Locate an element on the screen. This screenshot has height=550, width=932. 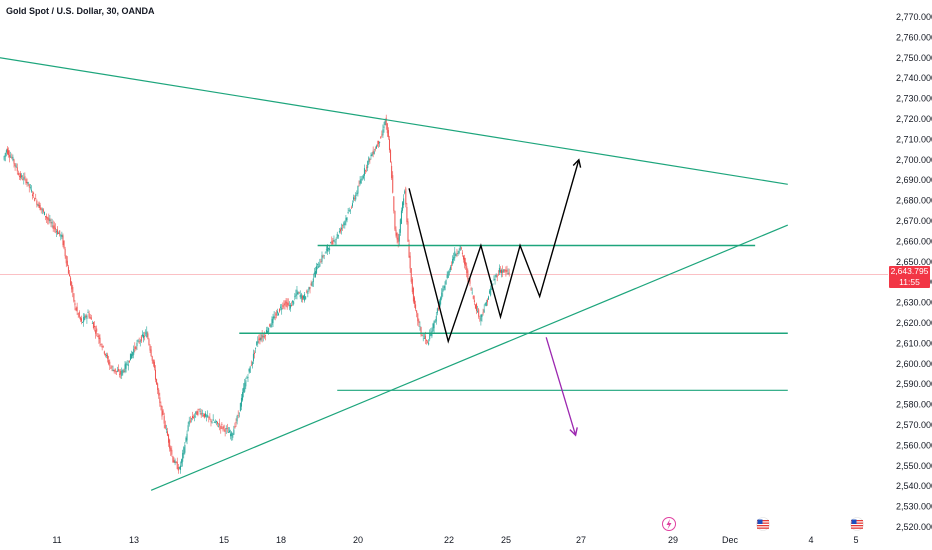
bearish-projection-arrow is located at coordinates (561, 386).